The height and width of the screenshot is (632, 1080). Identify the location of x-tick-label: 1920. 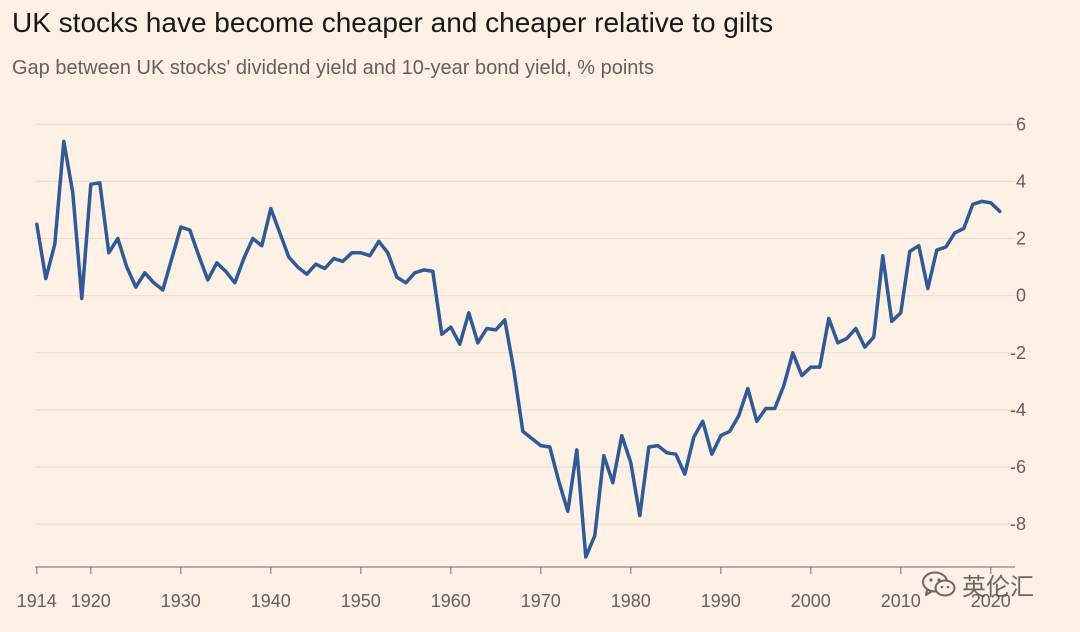
(91, 601).